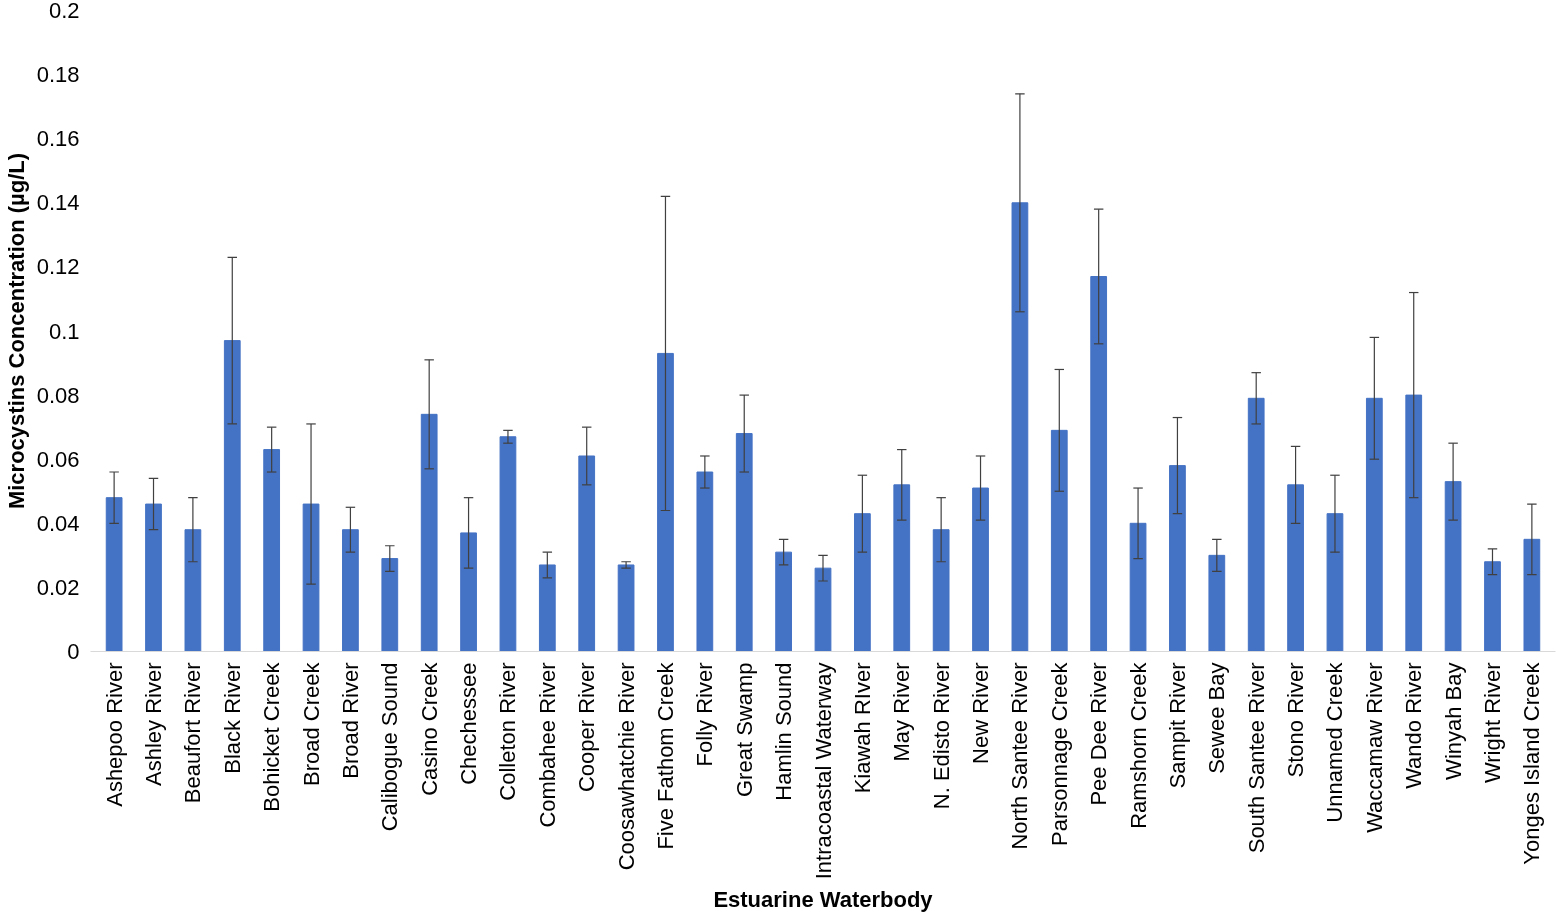 The image size is (1568, 920). Describe the element at coordinates (272, 736) in the screenshot. I see `x-tick-label: Bohicket Creek` at that location.